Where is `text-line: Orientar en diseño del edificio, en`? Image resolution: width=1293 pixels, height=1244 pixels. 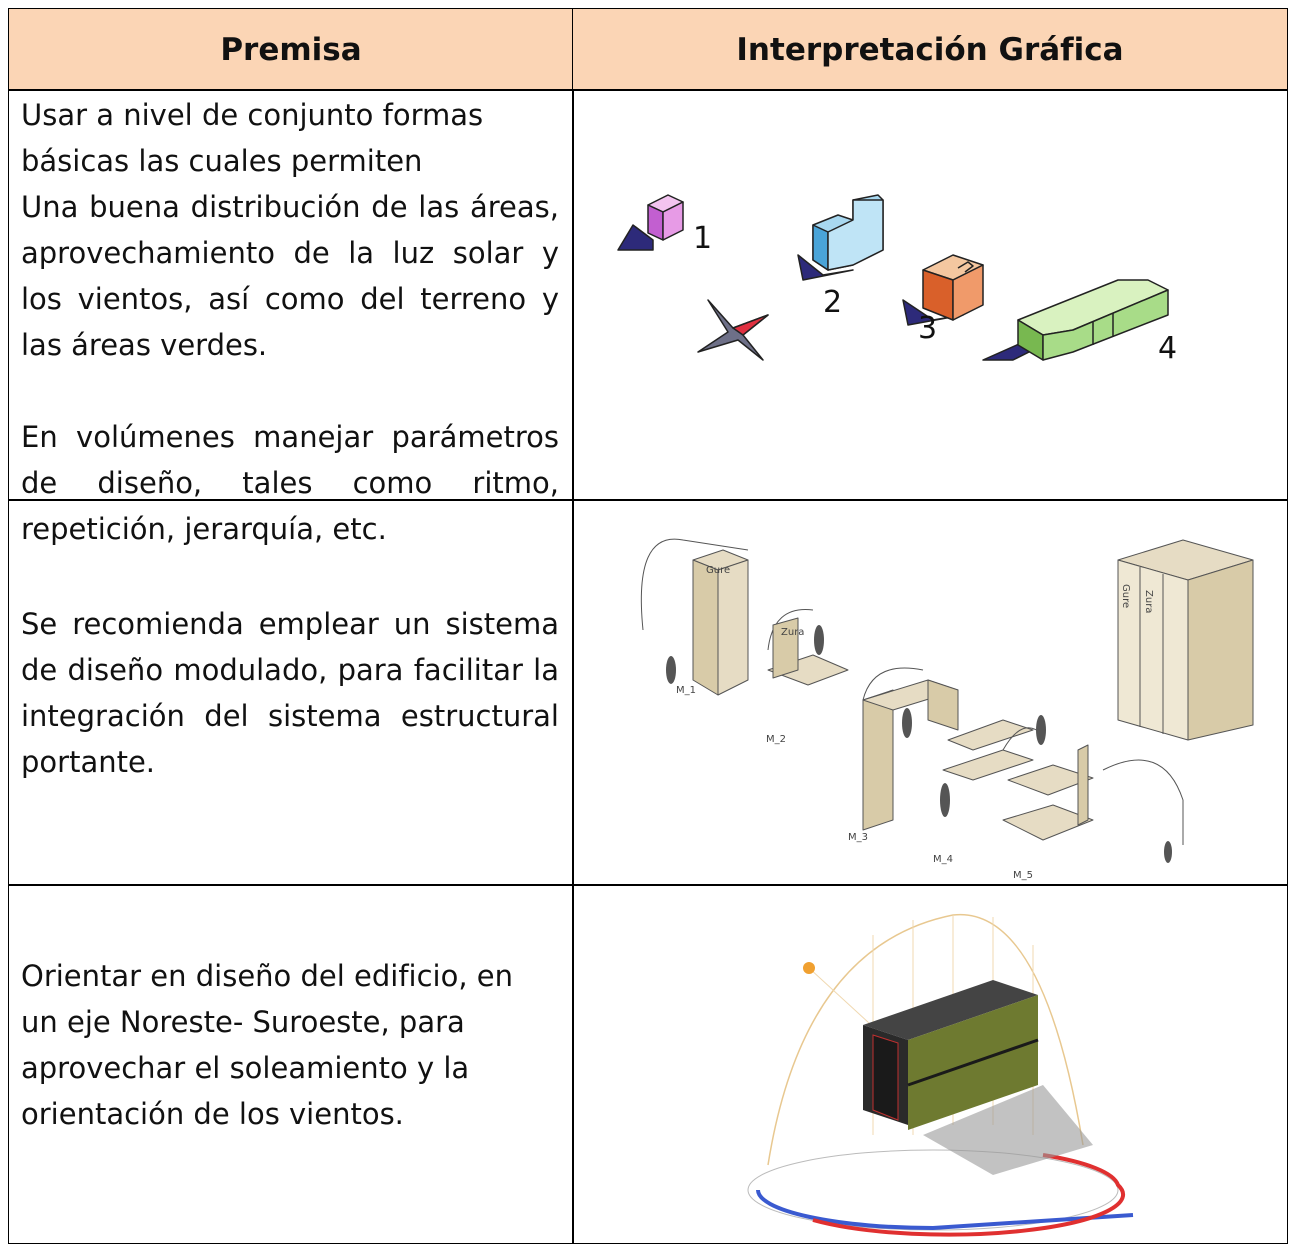
text-line: Orientar en diseño del edificio, en is located at coordinates (267, 976).